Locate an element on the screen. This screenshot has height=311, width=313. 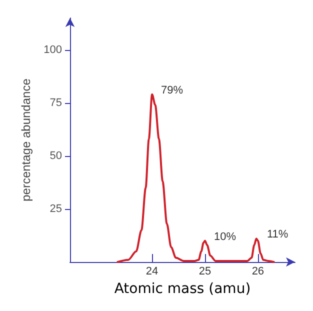
annotation: 10% is located at coordinates (225, 236).